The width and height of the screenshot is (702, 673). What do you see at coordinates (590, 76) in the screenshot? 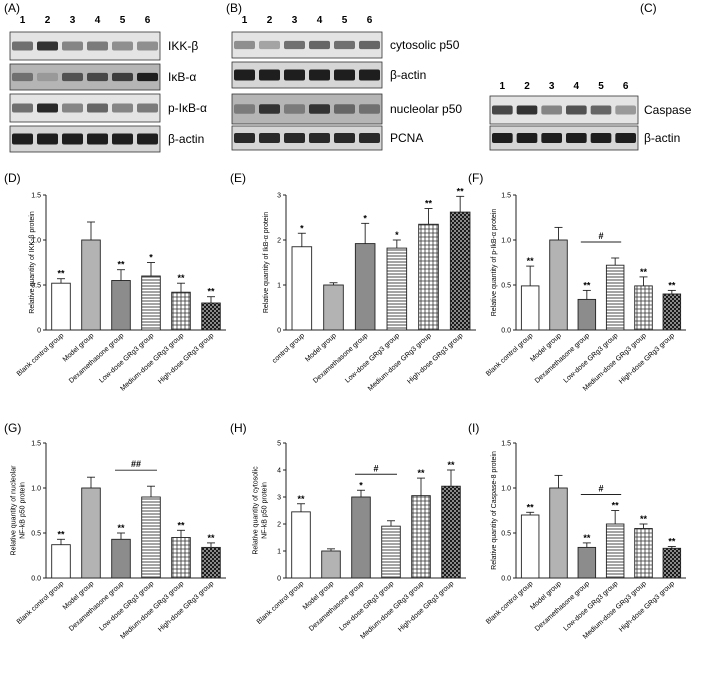
I see `blot-panel: (C) 1 2 3 4 5 6 Caspase β-actin` at bounding box center [590, 76].